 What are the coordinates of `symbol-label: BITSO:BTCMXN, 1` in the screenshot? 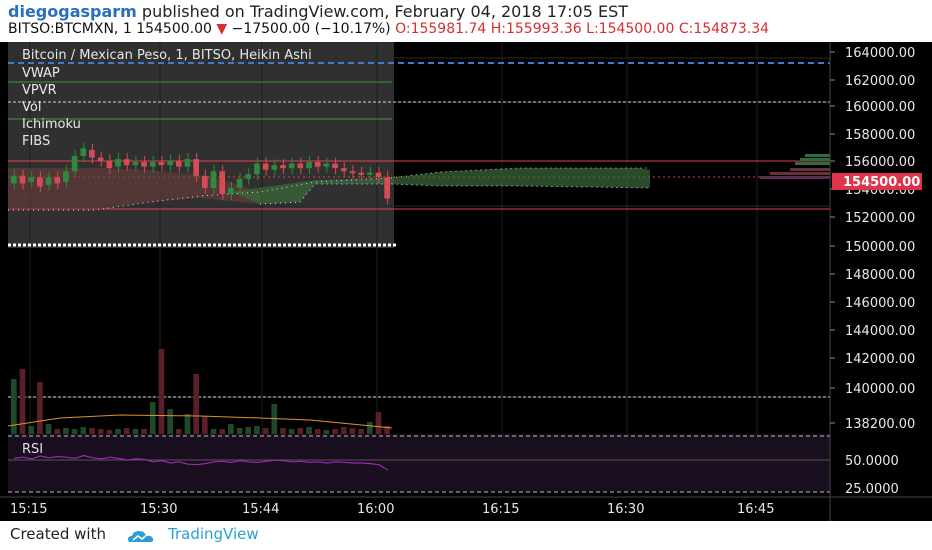 It's located at (70, 29).